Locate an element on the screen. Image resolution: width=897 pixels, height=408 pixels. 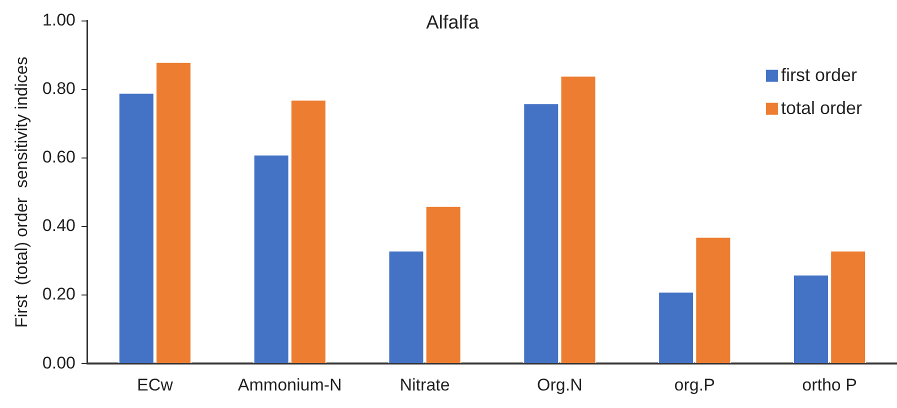
x-tick-label: Nitrate is located at coordinates (425, 384).